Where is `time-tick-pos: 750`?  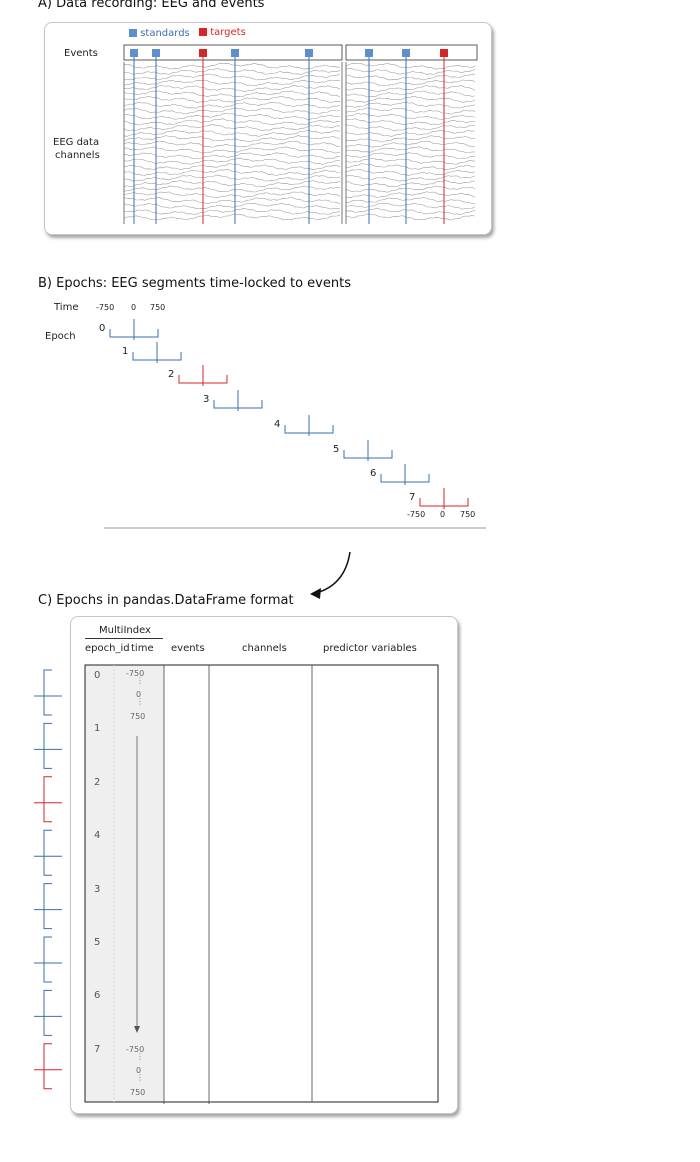 time-tick-pos: 750 is located at coordinates (158, 307).